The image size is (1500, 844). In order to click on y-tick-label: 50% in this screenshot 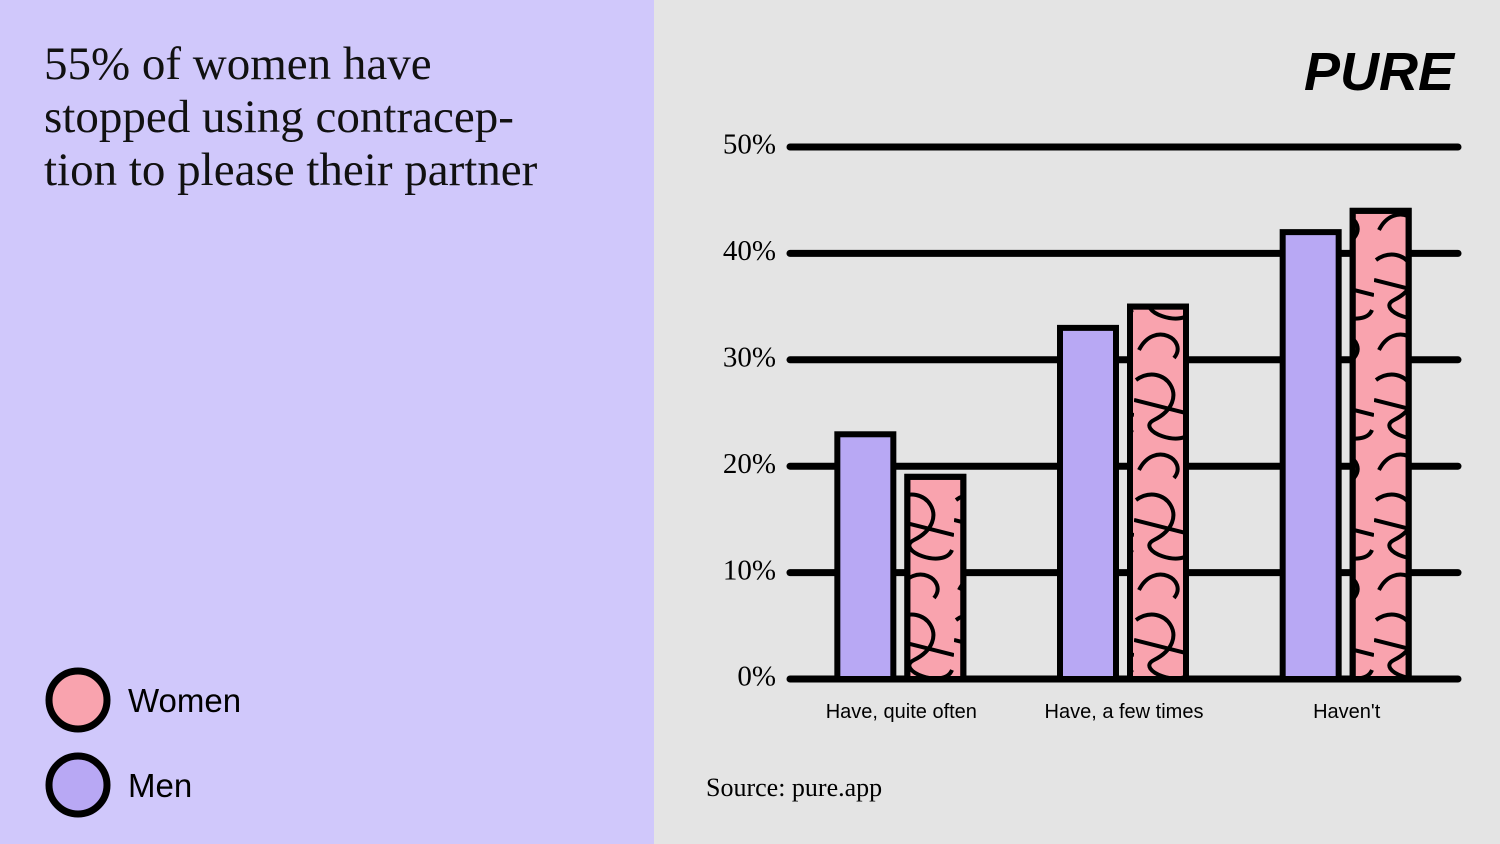, I will do `click(749, 145)`.